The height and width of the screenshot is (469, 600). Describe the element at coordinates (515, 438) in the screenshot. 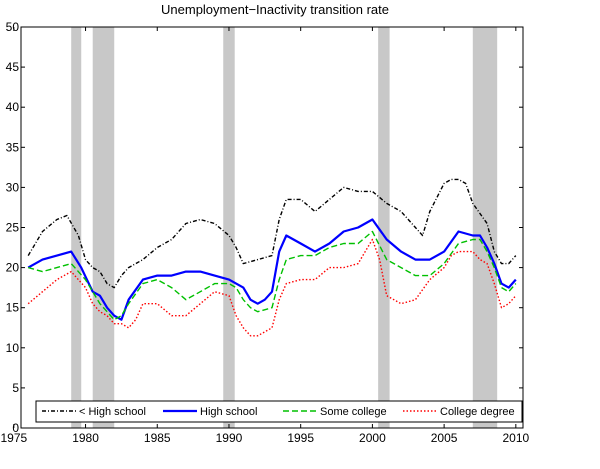

I see `x-tick-label: 2010` at that location.